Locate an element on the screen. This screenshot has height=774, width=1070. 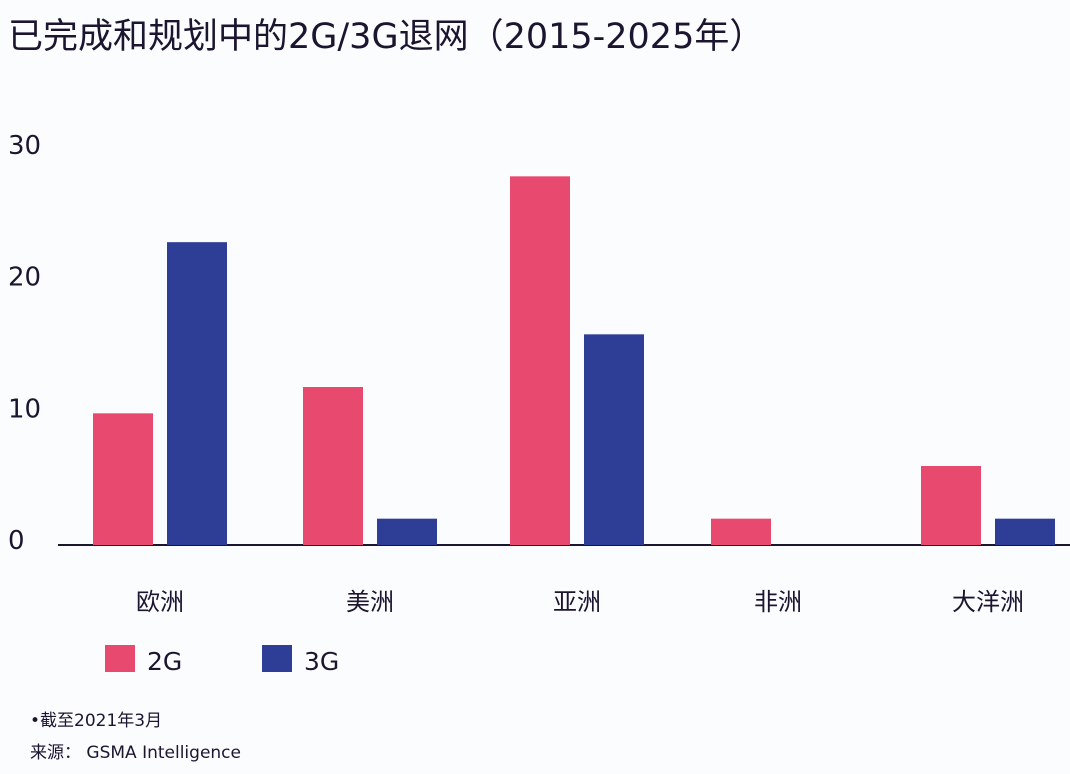
x-tick-label: 大洋洲 is located at coordinates (988, 602).